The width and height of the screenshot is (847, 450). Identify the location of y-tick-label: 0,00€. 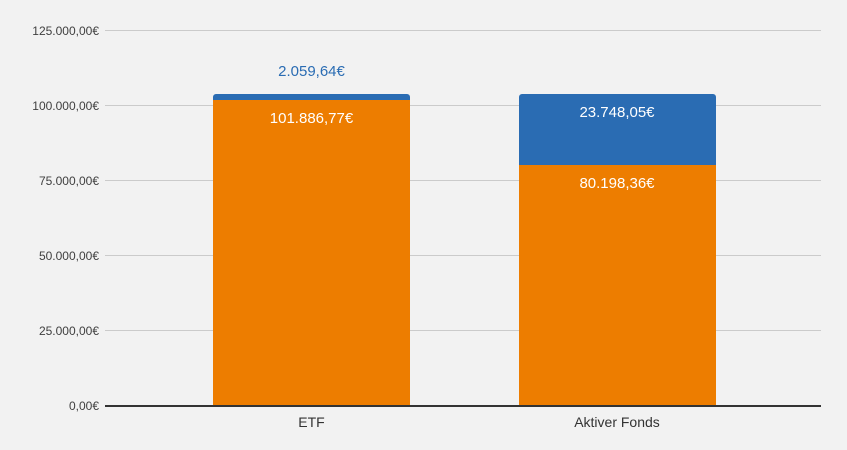
(83, 405).